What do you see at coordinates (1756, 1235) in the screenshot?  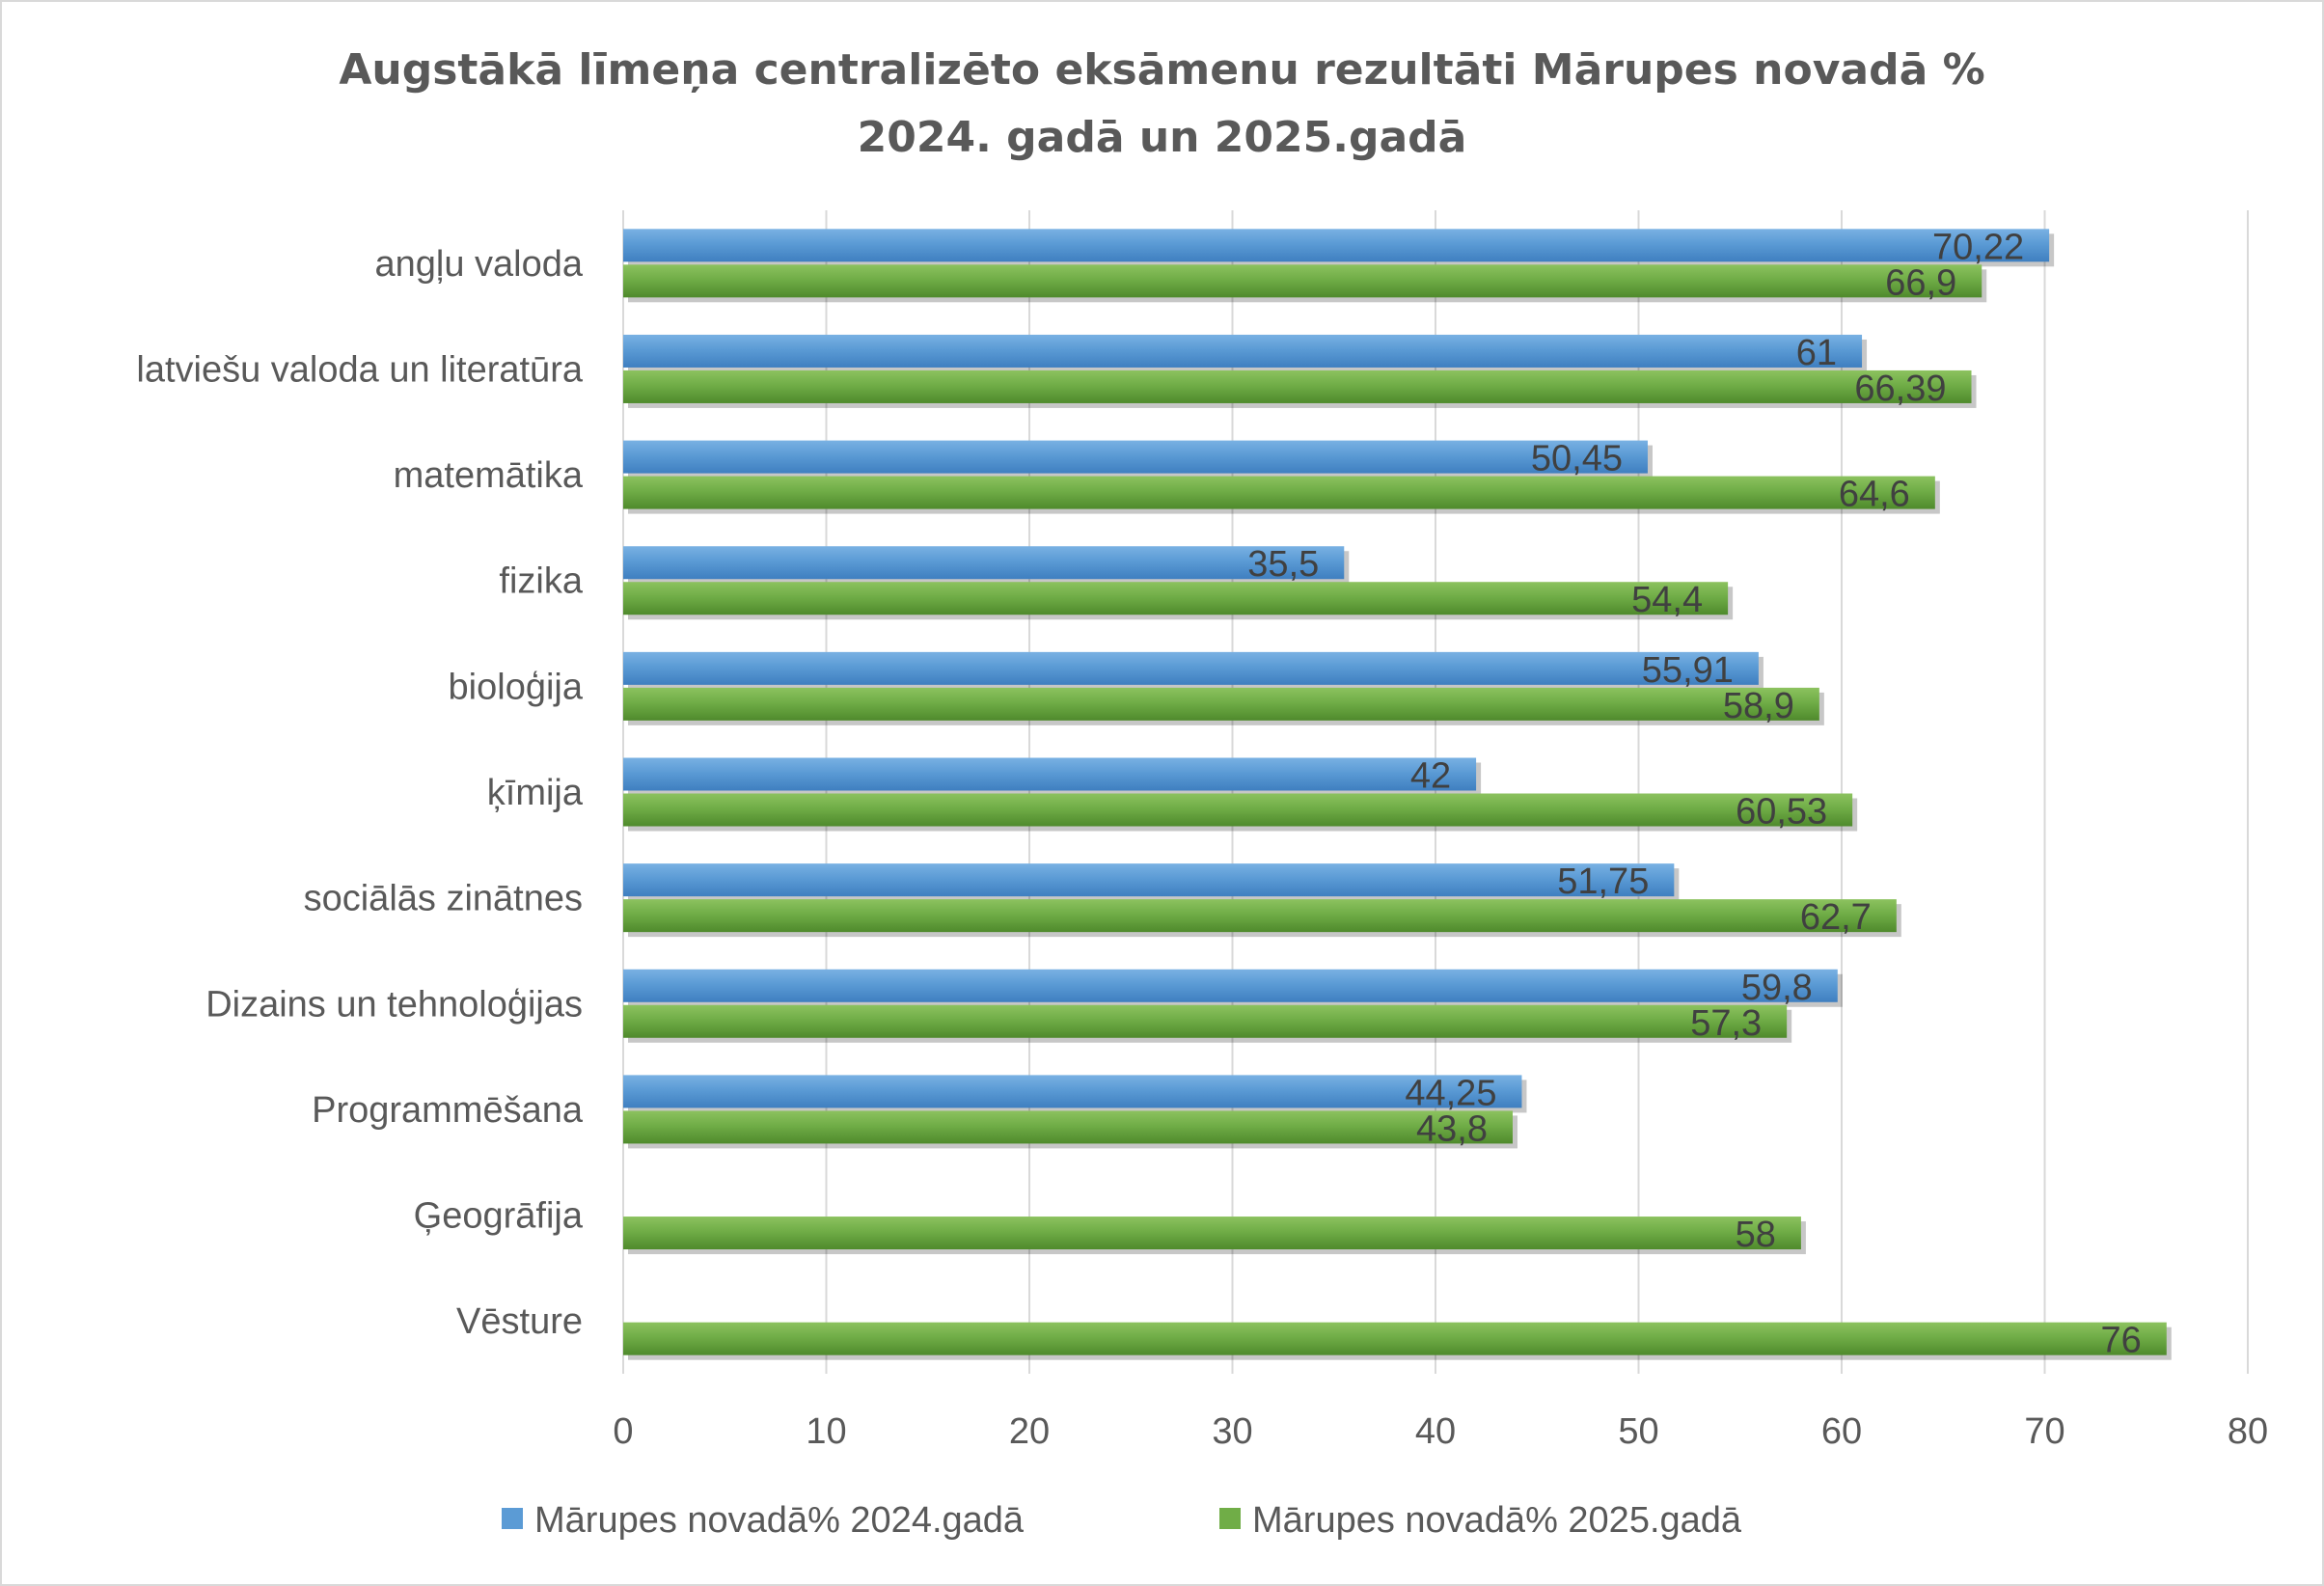 I see `data-label: 58` at bounding box center [1756, 1235].